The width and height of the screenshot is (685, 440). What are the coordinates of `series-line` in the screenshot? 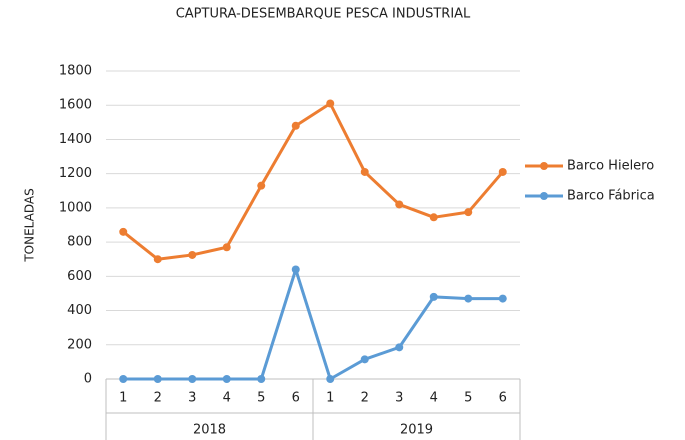 It's located at (313, 324).